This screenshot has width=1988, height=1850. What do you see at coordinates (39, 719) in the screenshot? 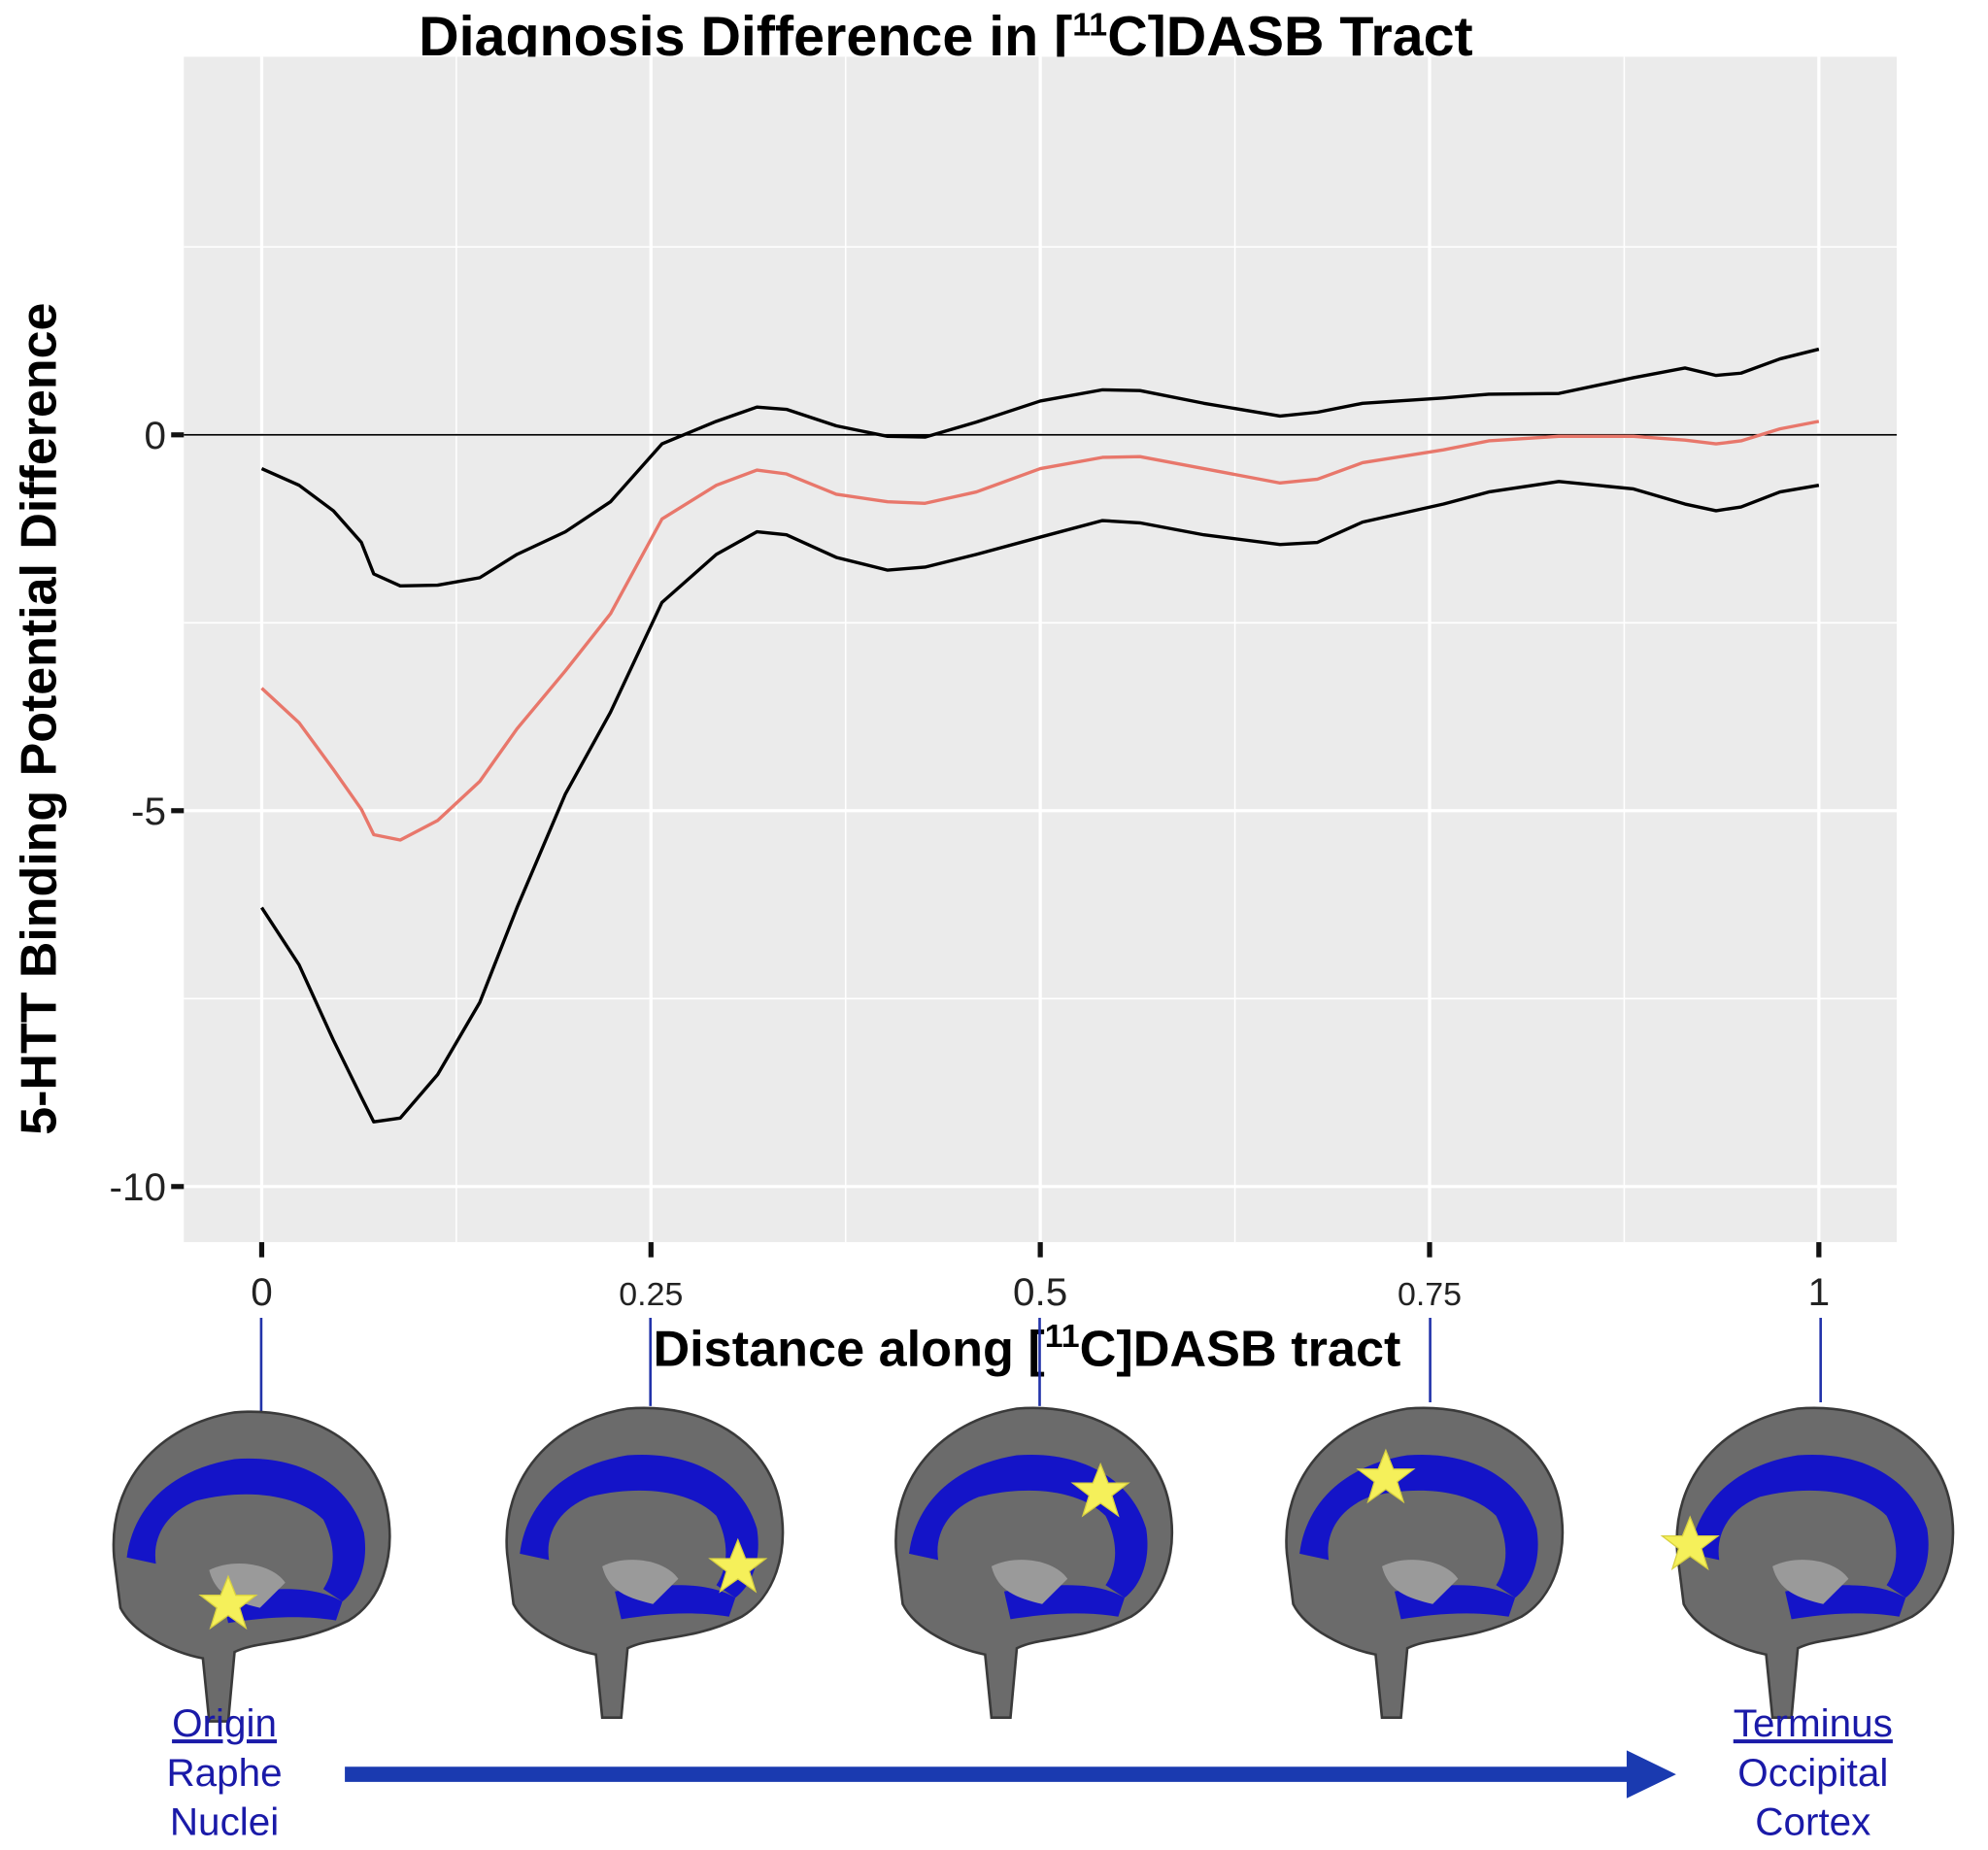
I see `y-axis-label: 5-HTT Binding Potential Difference` at bounding box center [39, 719].